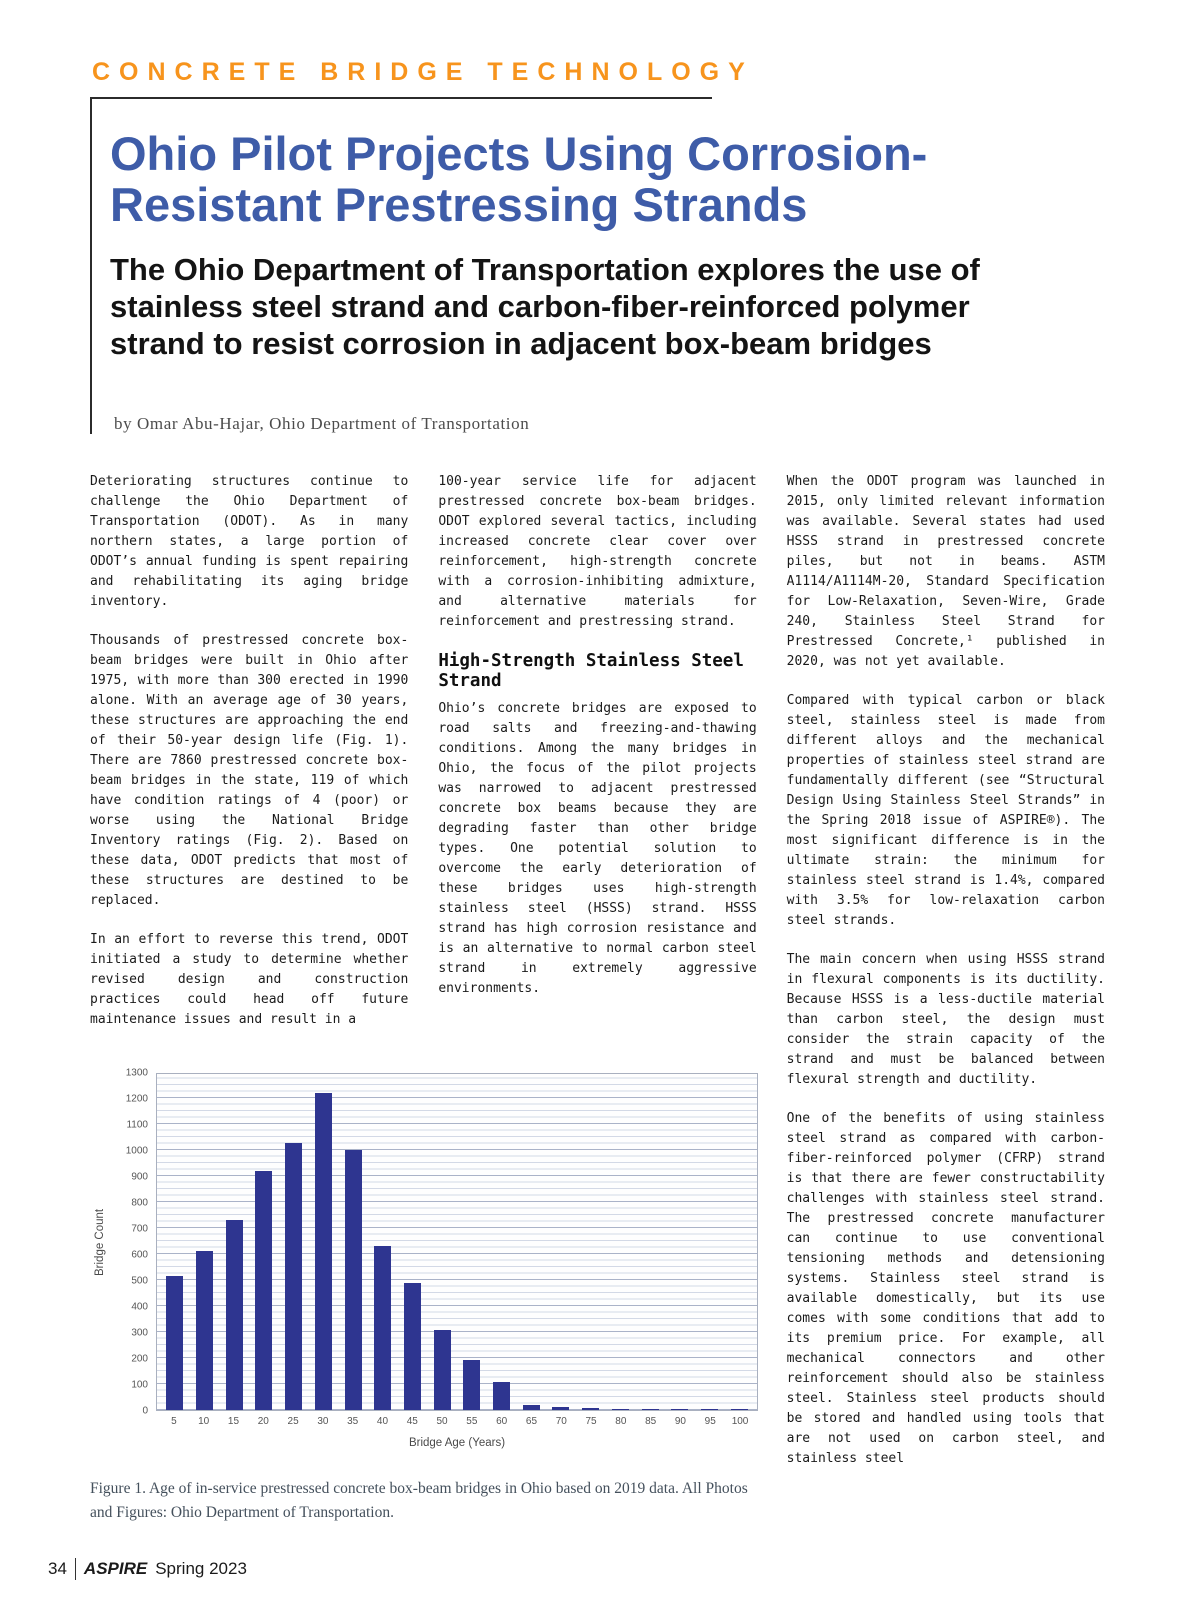 The height and width of the screenshot is (1606, 1200). I want to click on magazine-name: ASPIRE, so click(115, 1568).